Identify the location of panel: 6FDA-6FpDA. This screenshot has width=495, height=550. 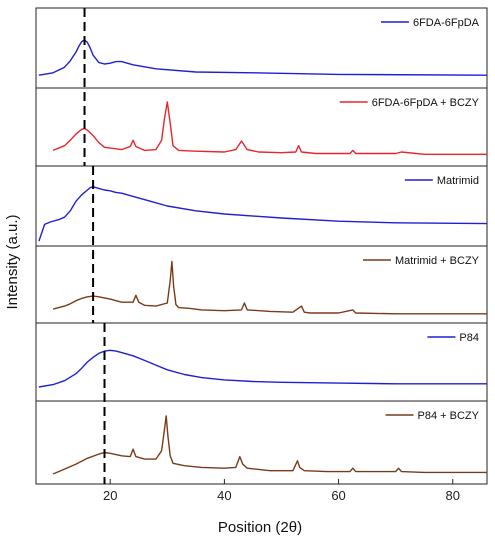
(261, 48).